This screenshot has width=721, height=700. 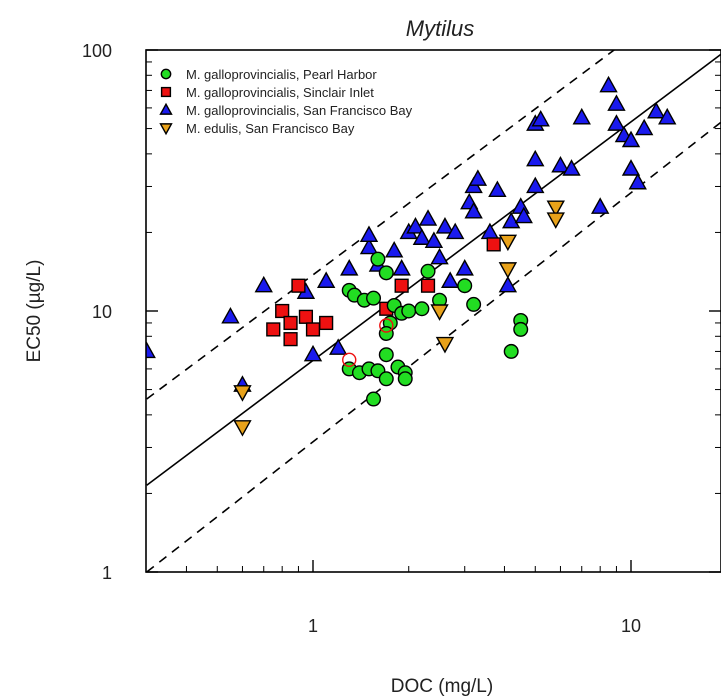 What do you see at coordinates (270, 128) in the screenshot?
I see `legend-label: M. edulis, San Francisco Bay` at bounding box center [270, 128].